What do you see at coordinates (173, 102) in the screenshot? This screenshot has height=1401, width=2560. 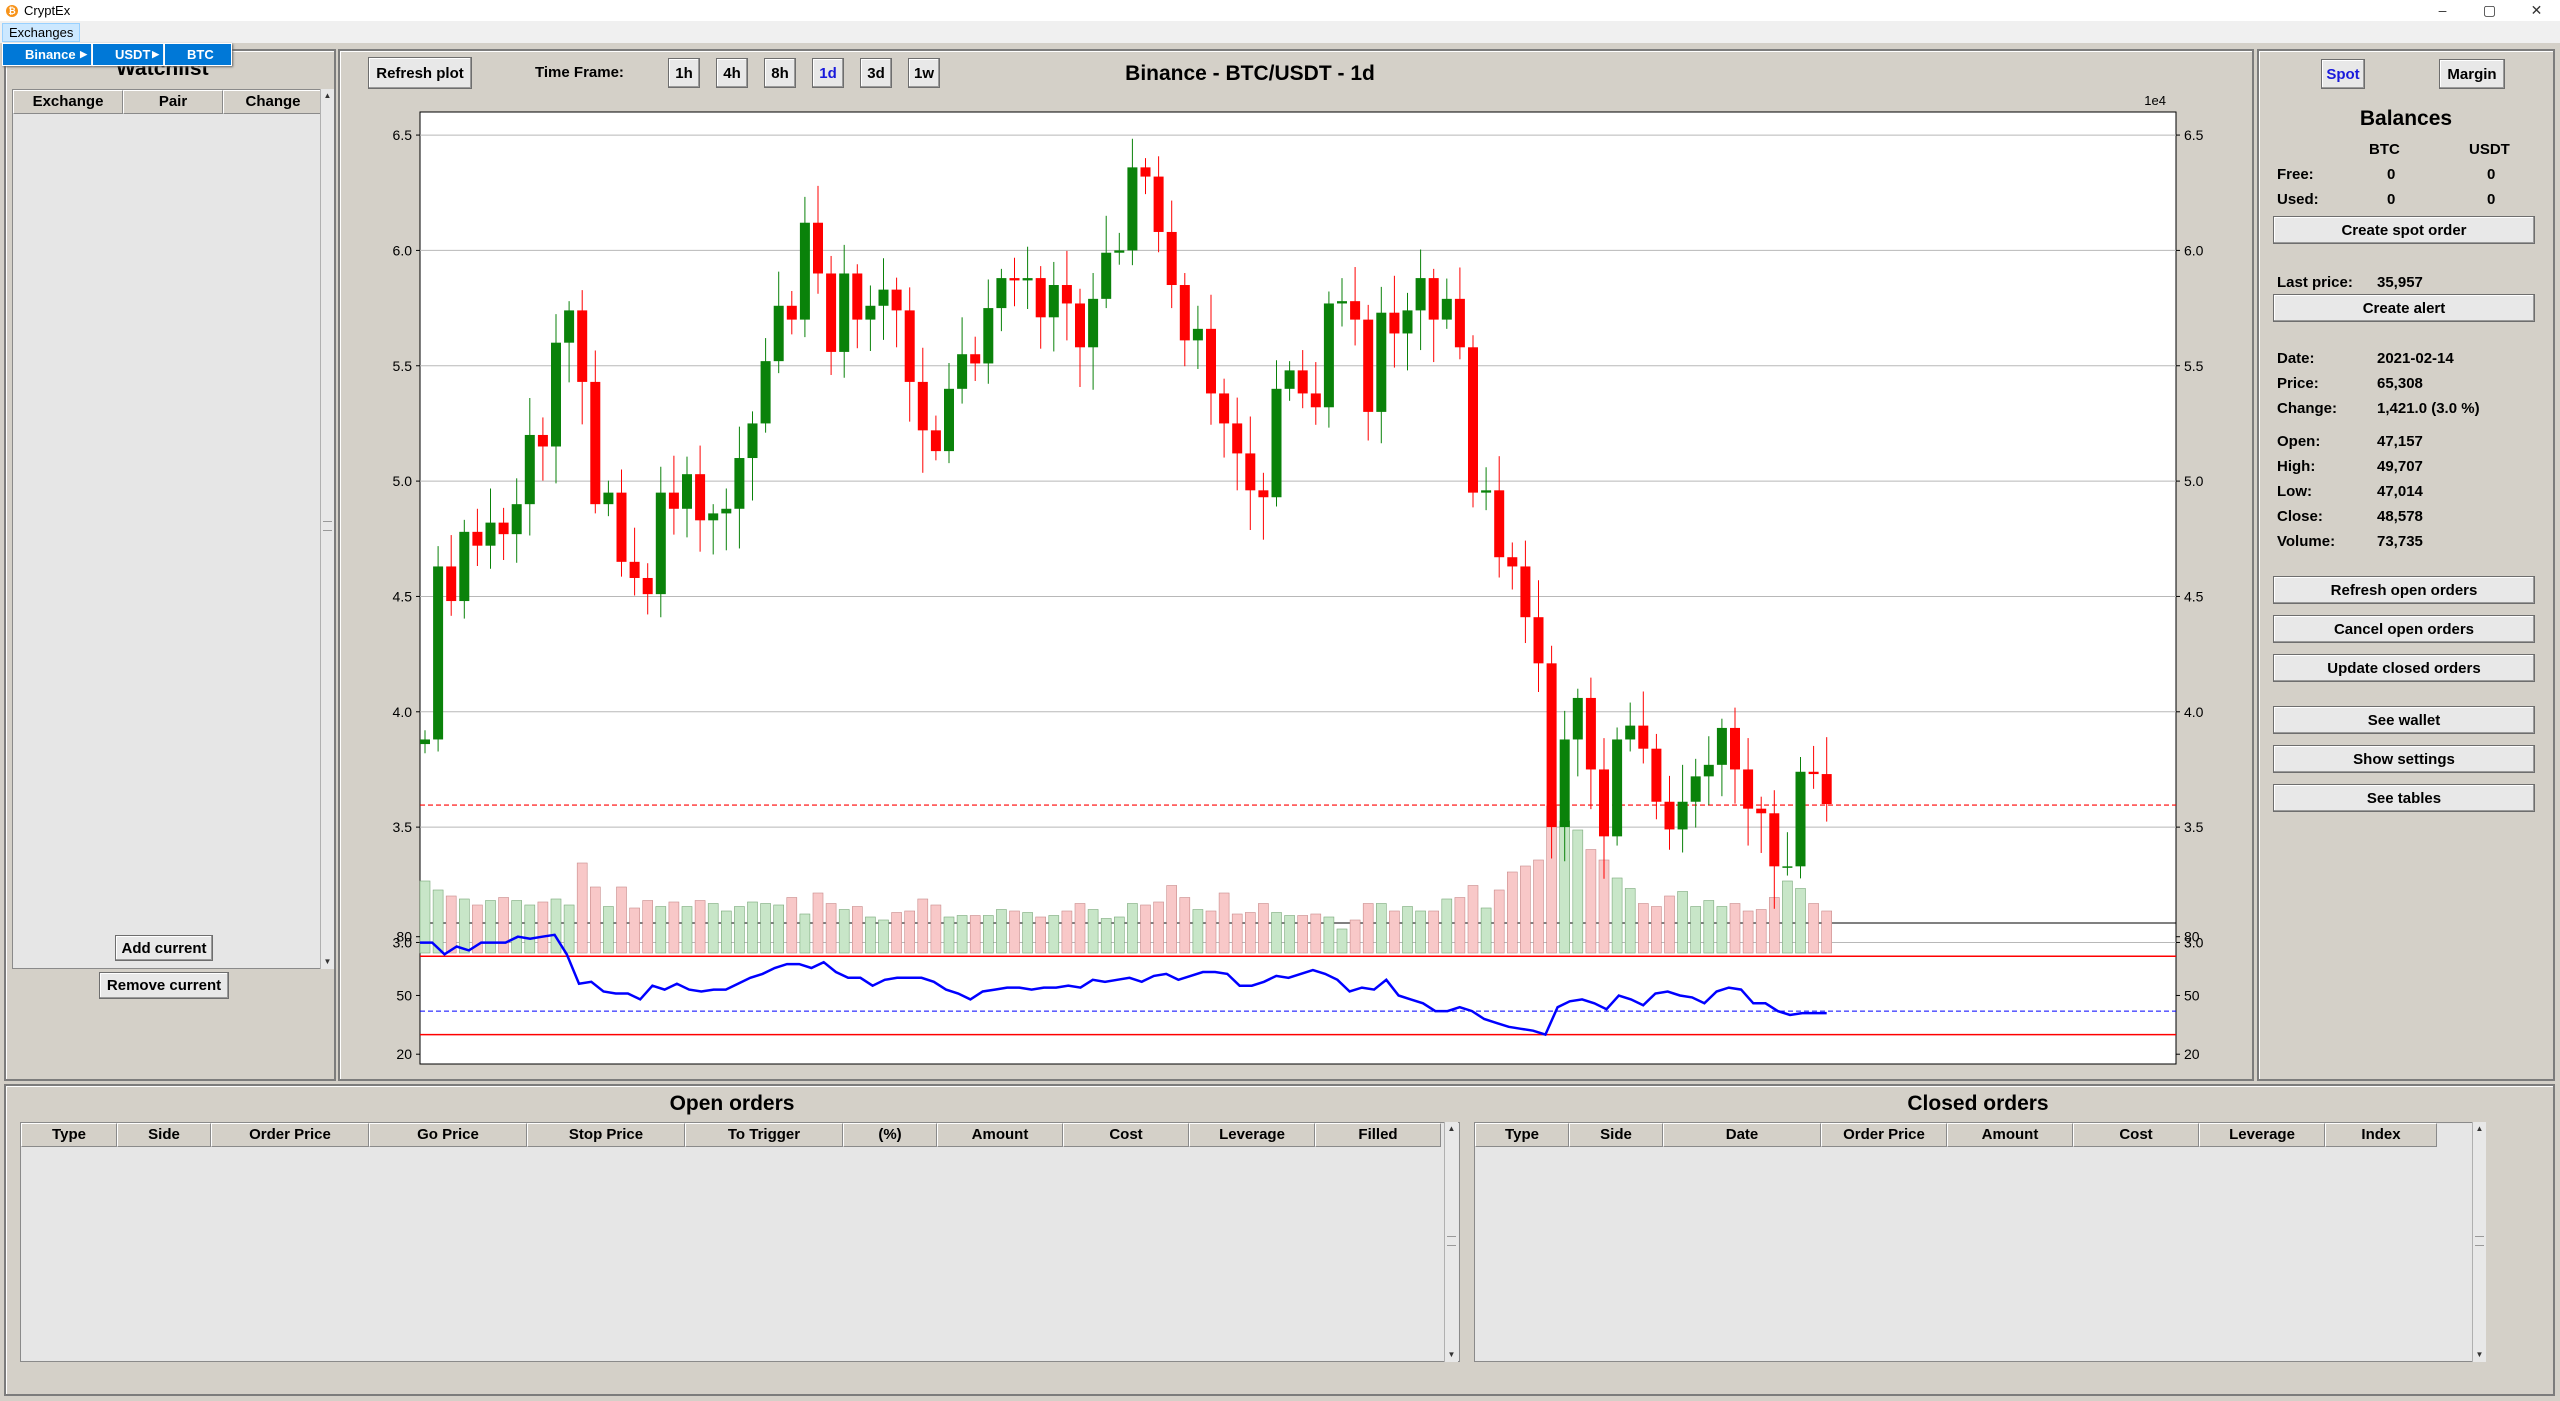 I see `watchlist-col-pair: Pair` at bounding box center [173, 102].